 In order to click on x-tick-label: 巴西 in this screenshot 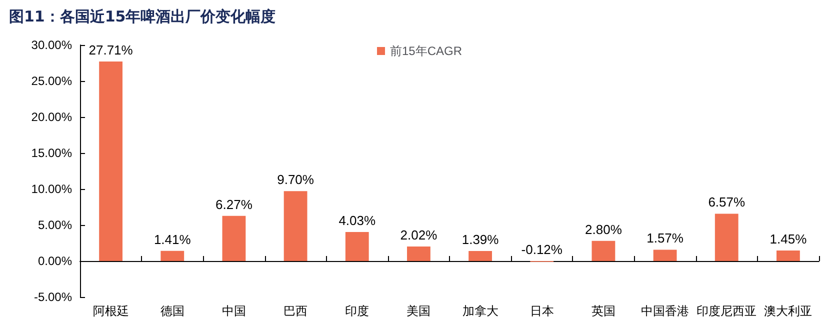, I will do `click(296, 311)`.